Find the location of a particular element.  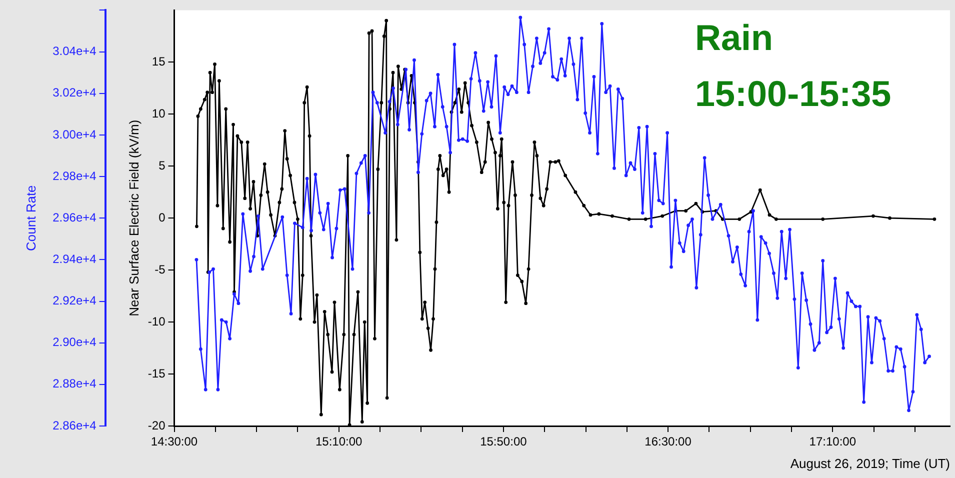

y2-tick-label: 3.02e+4 is located at coordinates (74, 93).